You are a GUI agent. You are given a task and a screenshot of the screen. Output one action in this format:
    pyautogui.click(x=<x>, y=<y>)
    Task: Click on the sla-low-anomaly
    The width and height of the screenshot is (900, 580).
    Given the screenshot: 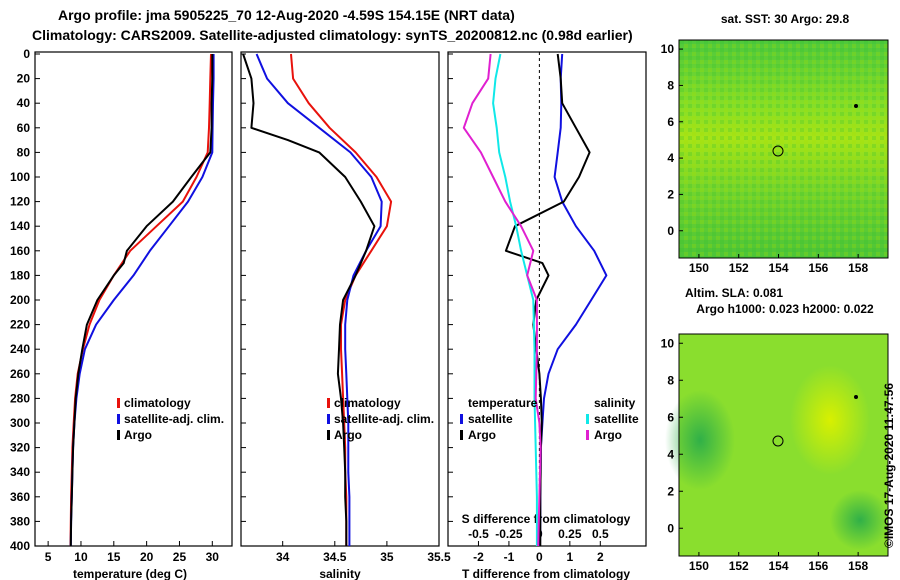 What is the action you would take?
    pyautogui.click(x=700, y=440)
    